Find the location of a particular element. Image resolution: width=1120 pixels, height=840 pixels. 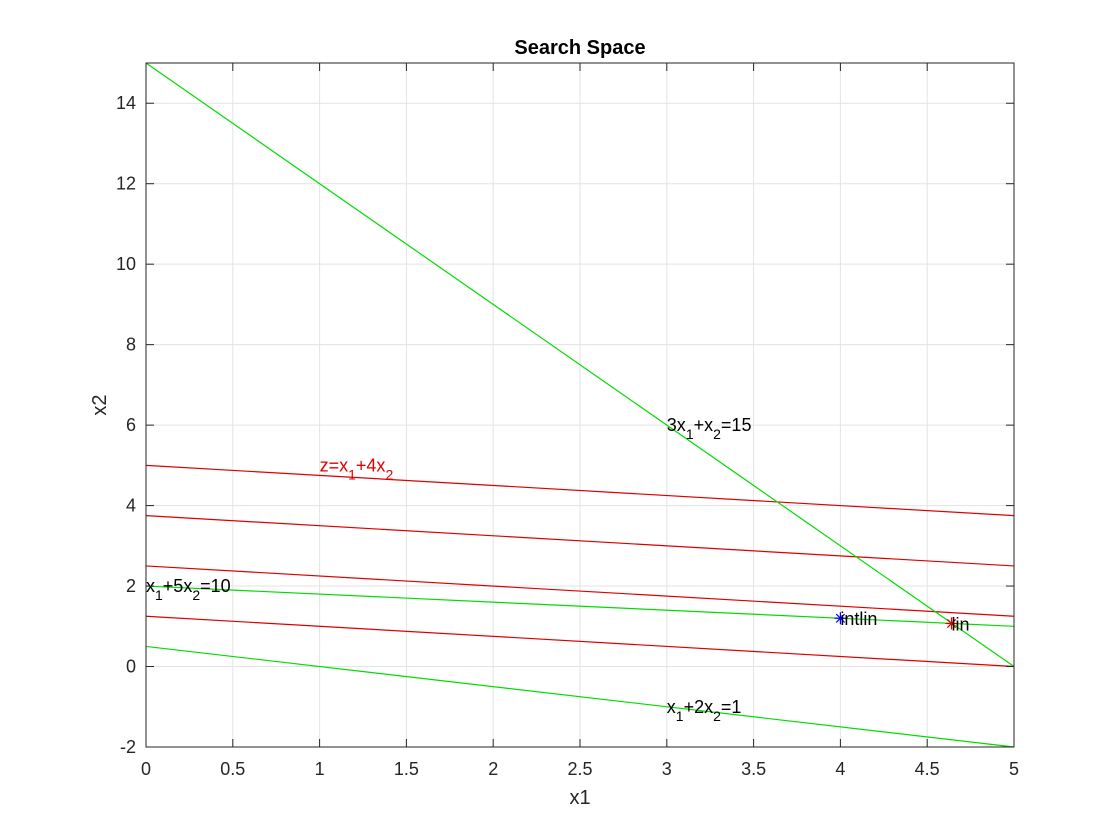

point-label-lin: lin is located at coordinates (961, 624).